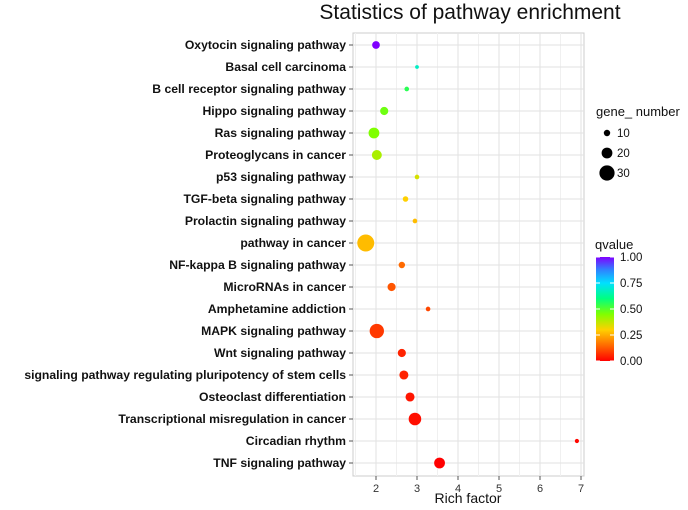  I want to click on x-tick-label: 3, so click(417, 489).